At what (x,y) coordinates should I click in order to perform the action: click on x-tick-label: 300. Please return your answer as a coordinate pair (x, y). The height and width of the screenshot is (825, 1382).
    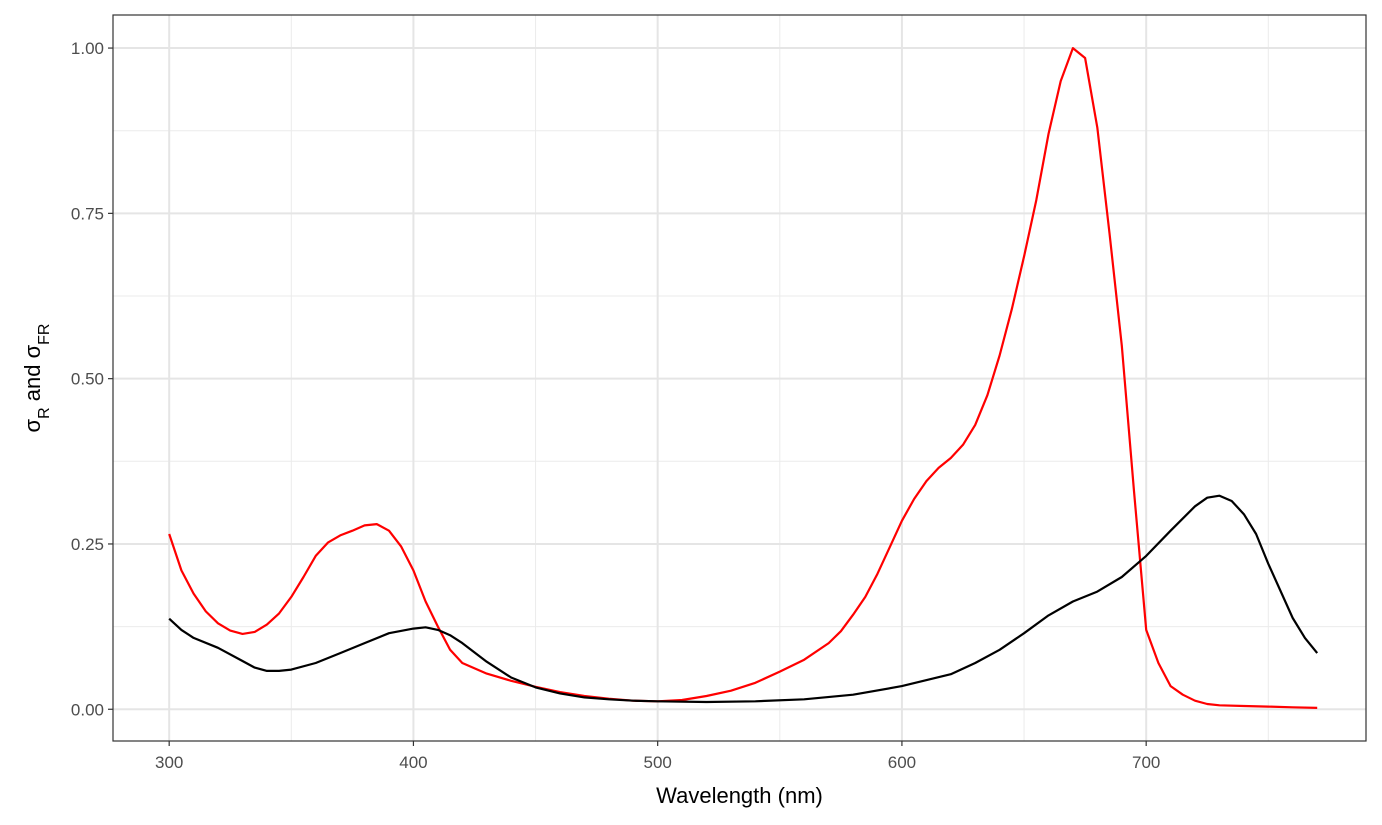
    Looking at the image, I should click on (169, 762).